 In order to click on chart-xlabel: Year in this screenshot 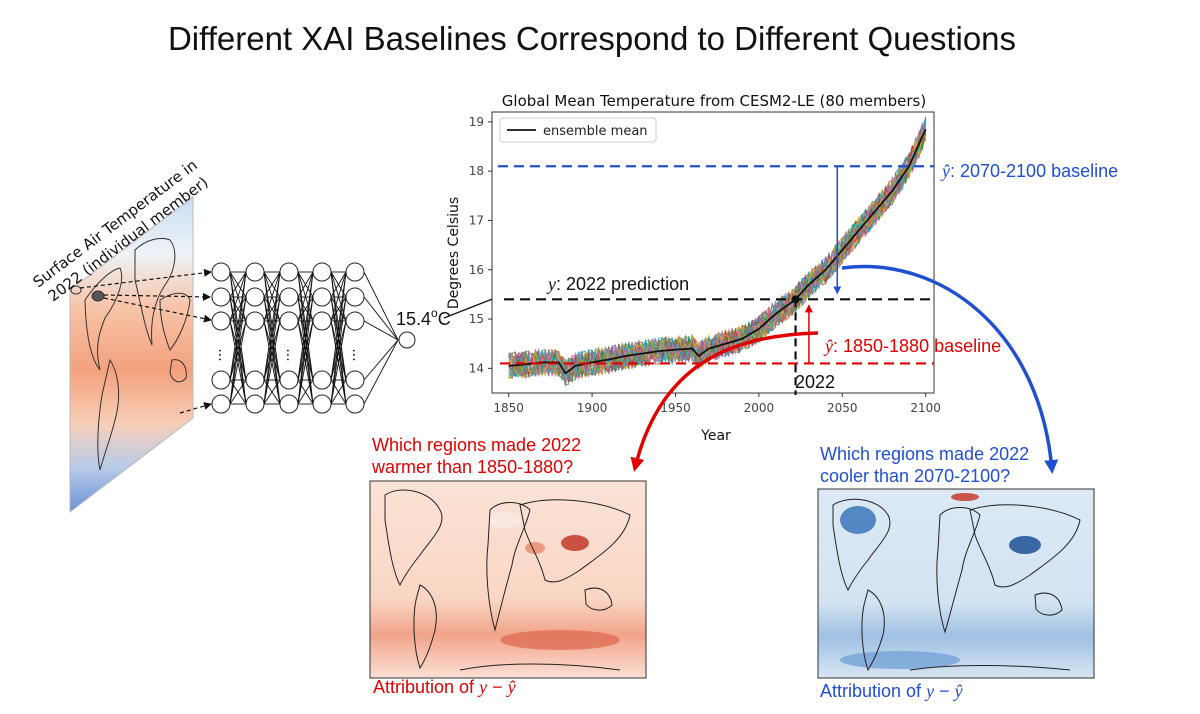, I will do `click(715, 436)`.